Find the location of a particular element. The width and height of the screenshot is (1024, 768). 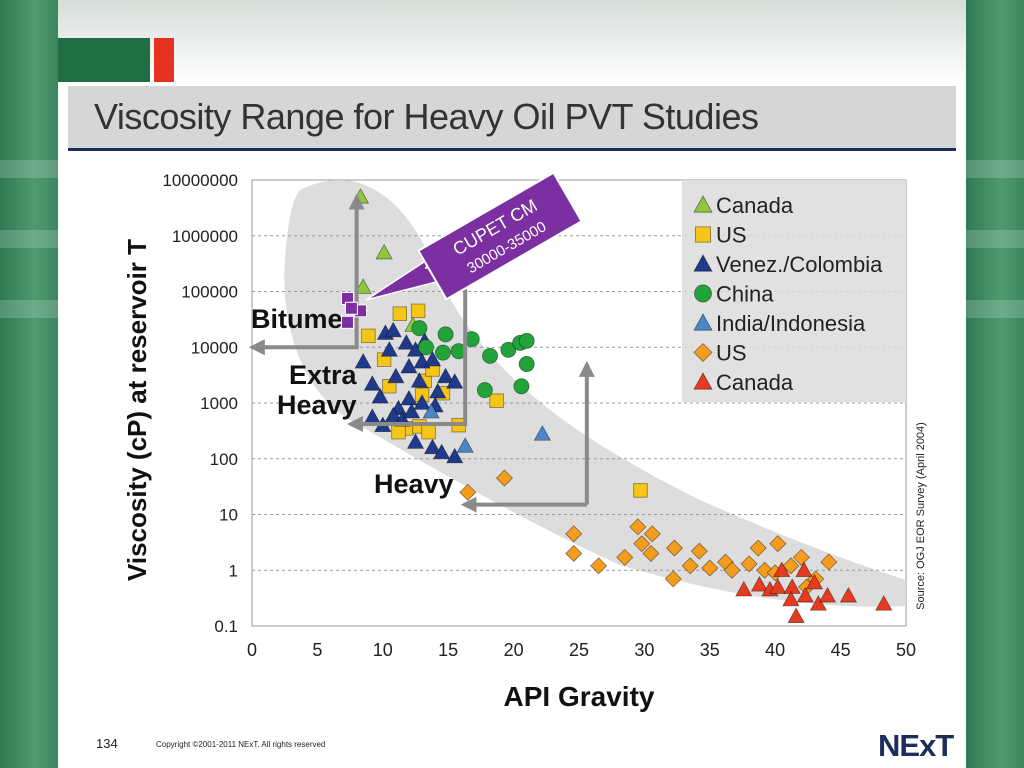

slide-header-band is located at coordinates (512, 41).